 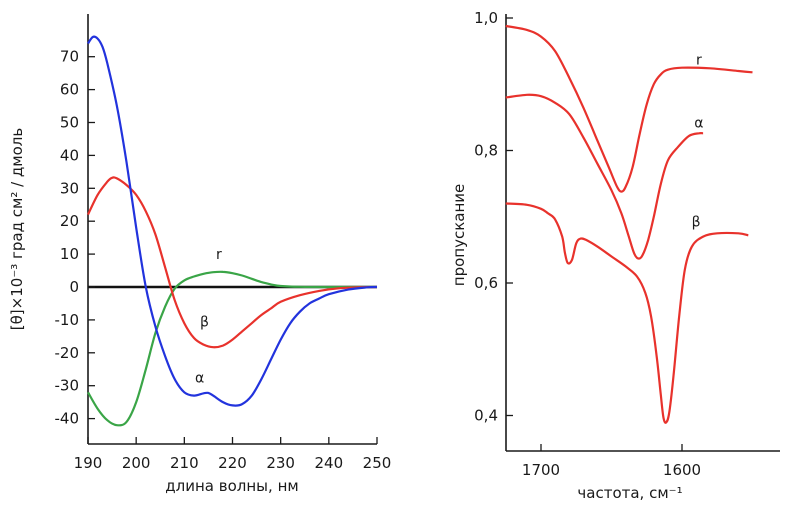 I want to click on ir-x-tick-label: 1600, so click(x=682, y=470).